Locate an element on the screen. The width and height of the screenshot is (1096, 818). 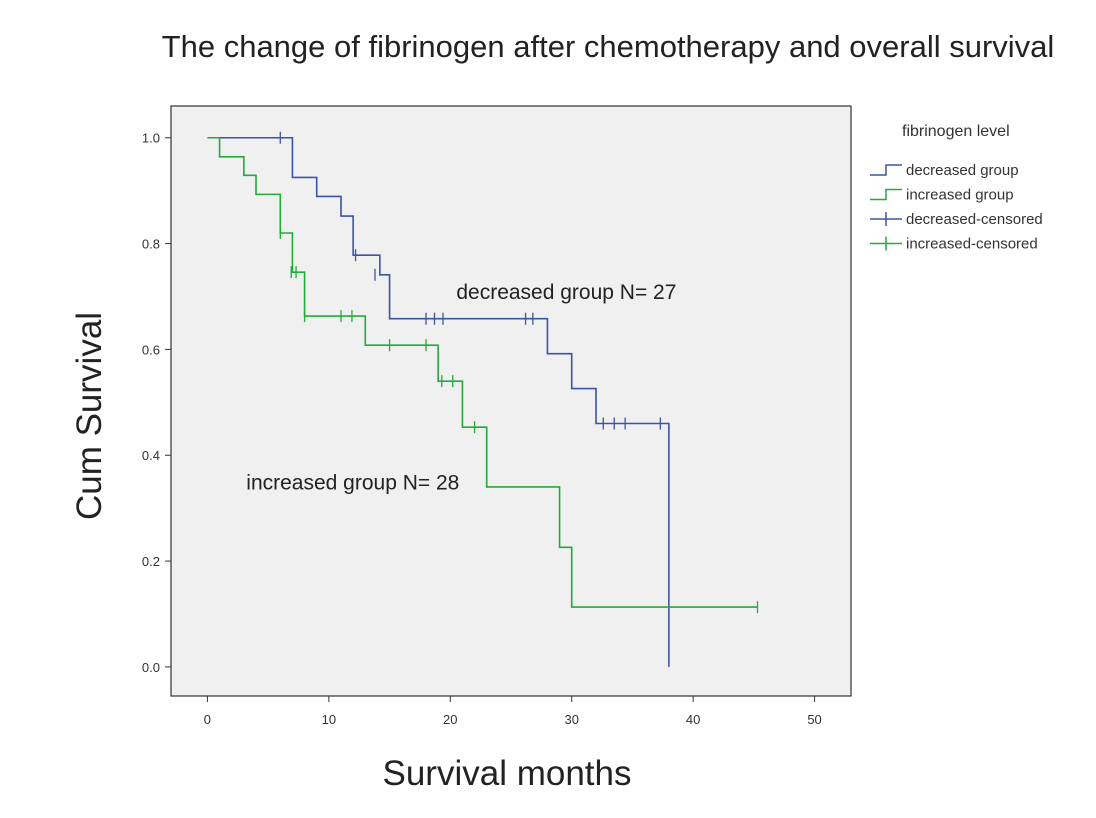
y-tick-label: 0.4 is located at coordinates (151, 455).